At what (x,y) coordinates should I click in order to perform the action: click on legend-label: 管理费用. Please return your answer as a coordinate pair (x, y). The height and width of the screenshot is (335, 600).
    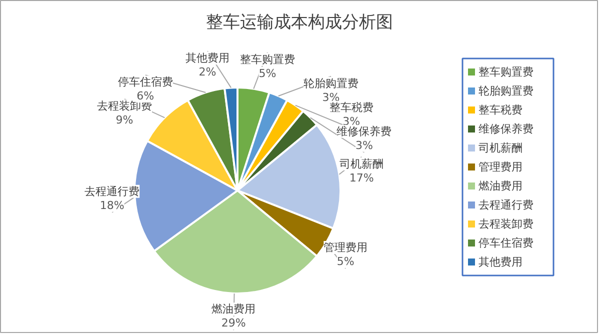
    Looking at the image, I should click on (500, 167).